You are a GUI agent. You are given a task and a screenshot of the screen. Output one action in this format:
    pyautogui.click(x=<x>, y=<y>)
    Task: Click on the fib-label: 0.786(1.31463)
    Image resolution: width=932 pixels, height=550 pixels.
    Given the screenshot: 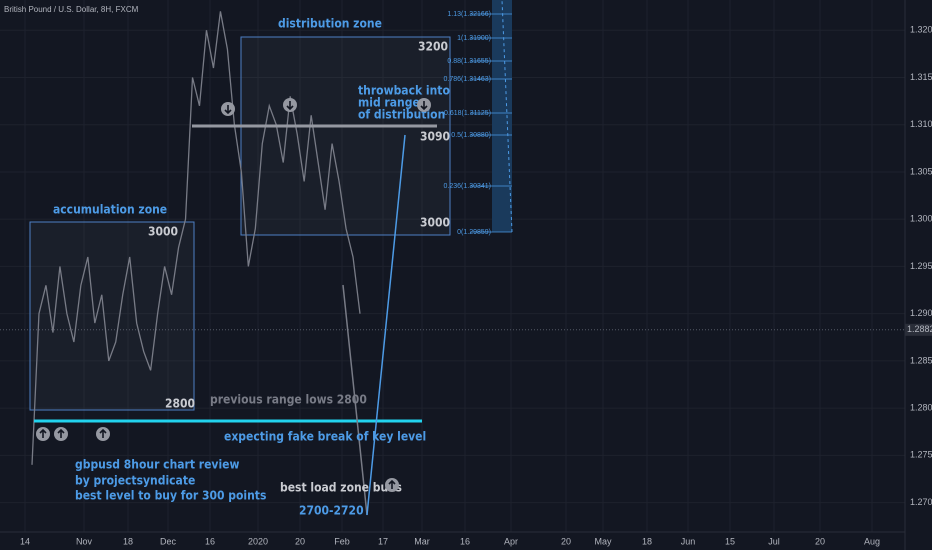 What is the action you would take?
    pyautogui.click(x=467, y=79)
    